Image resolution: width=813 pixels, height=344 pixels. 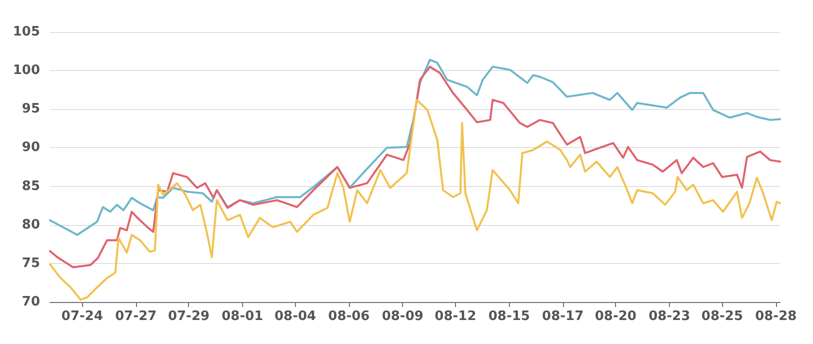 What do you see at coordinates (722, 316) in the screenshot?
I see `x-tick-label: 08-25` at bounding box center [722, 316].